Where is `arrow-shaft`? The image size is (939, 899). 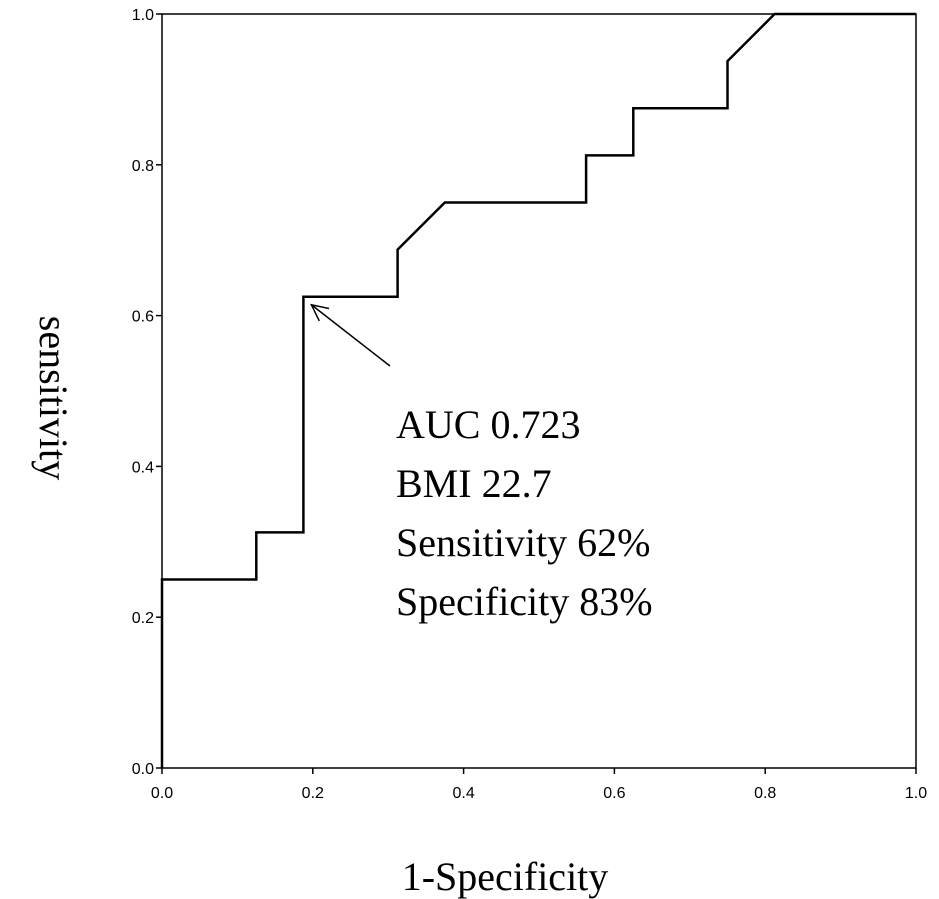 arrow-shaft is located at coordinates (350, 335).